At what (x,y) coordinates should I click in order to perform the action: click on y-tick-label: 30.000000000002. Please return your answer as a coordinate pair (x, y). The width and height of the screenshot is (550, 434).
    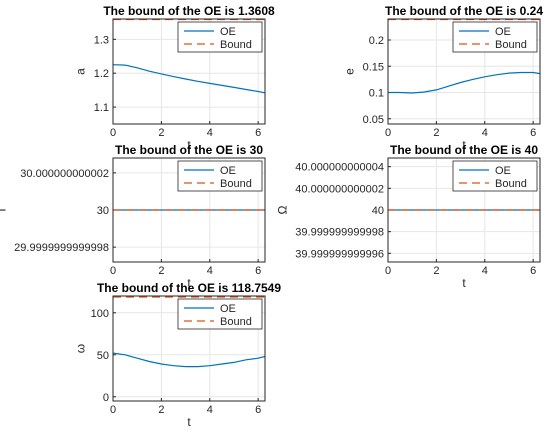
    Looking at the image, I should click on (64, 174).